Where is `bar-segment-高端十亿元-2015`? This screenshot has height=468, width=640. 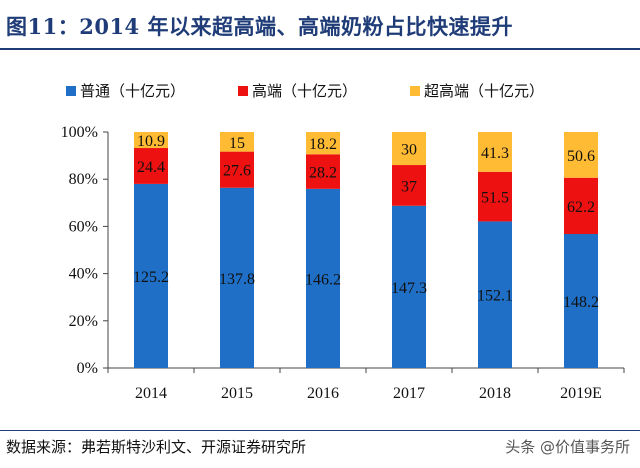
bar-segment-高端十亿元-2015 is located at coordinates (237, 169).